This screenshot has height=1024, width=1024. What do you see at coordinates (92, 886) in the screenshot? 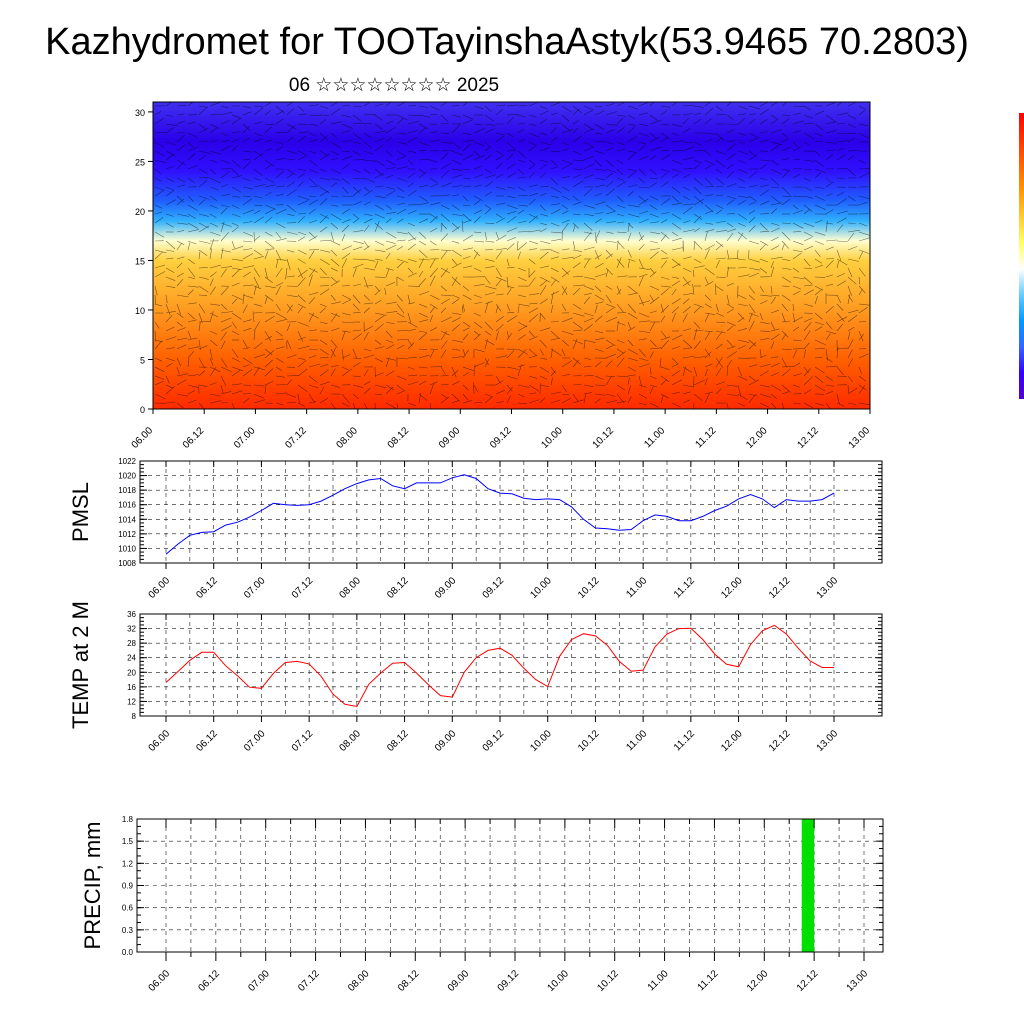
I see `y-axis-label: PRECIP, mm` at bounding box center [92, 886].